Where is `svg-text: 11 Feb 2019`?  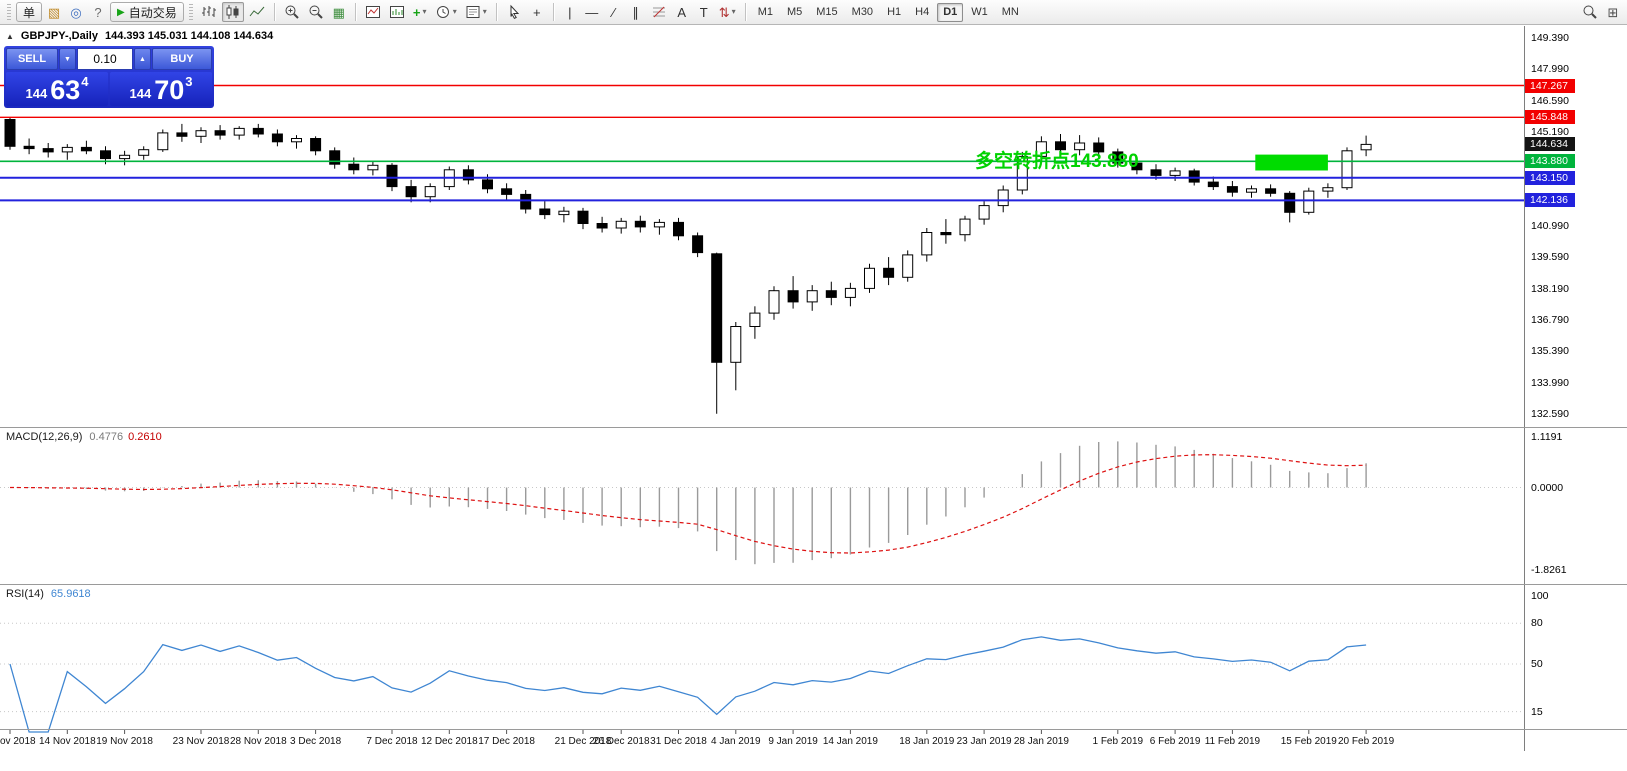
svg-text: 11 Feb 2019 is located at coordinates (1233, 741).